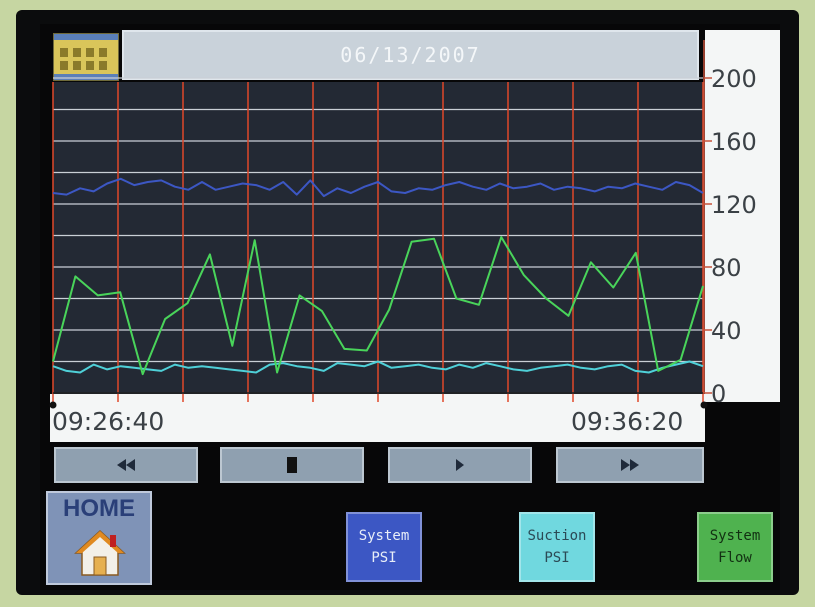 Image resolution: width=815 pixels, height=607 pixels. What do you see at coordinates (734, 205) in the screenshot?
I see `y-tick-label: 120` at bounding box center [734, 205].